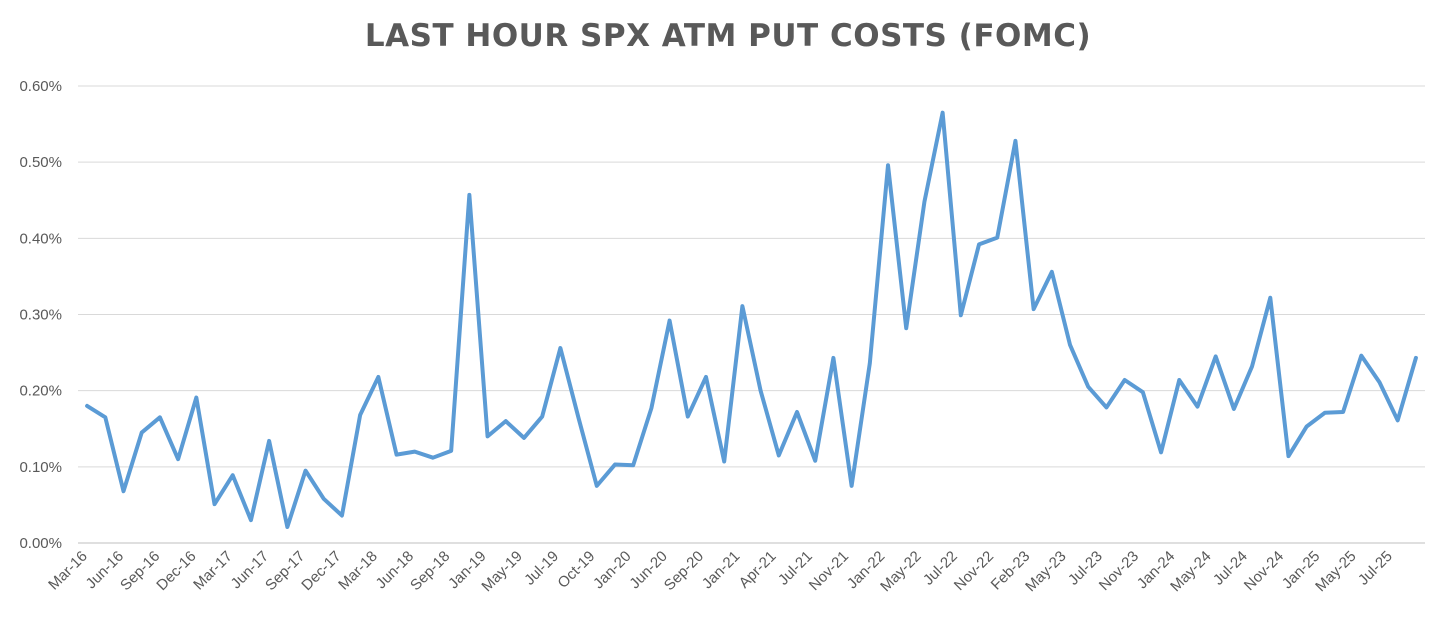 This screenshot has height=626, width=1456. What do you see at coordinates (900, 571) in the screenshot?
I see `x-tick-label: May-22` at bounding box center [900, 571].